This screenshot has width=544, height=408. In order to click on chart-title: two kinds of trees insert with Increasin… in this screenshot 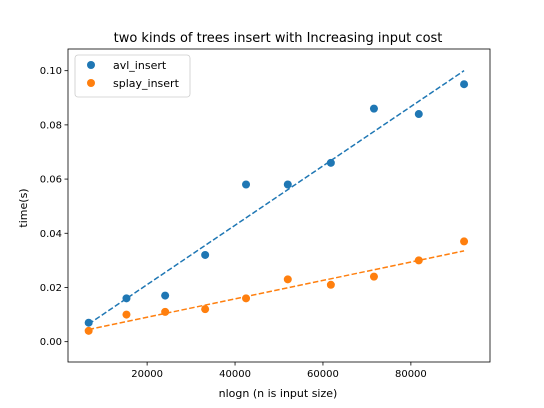, I will do `click(278, 38)`.